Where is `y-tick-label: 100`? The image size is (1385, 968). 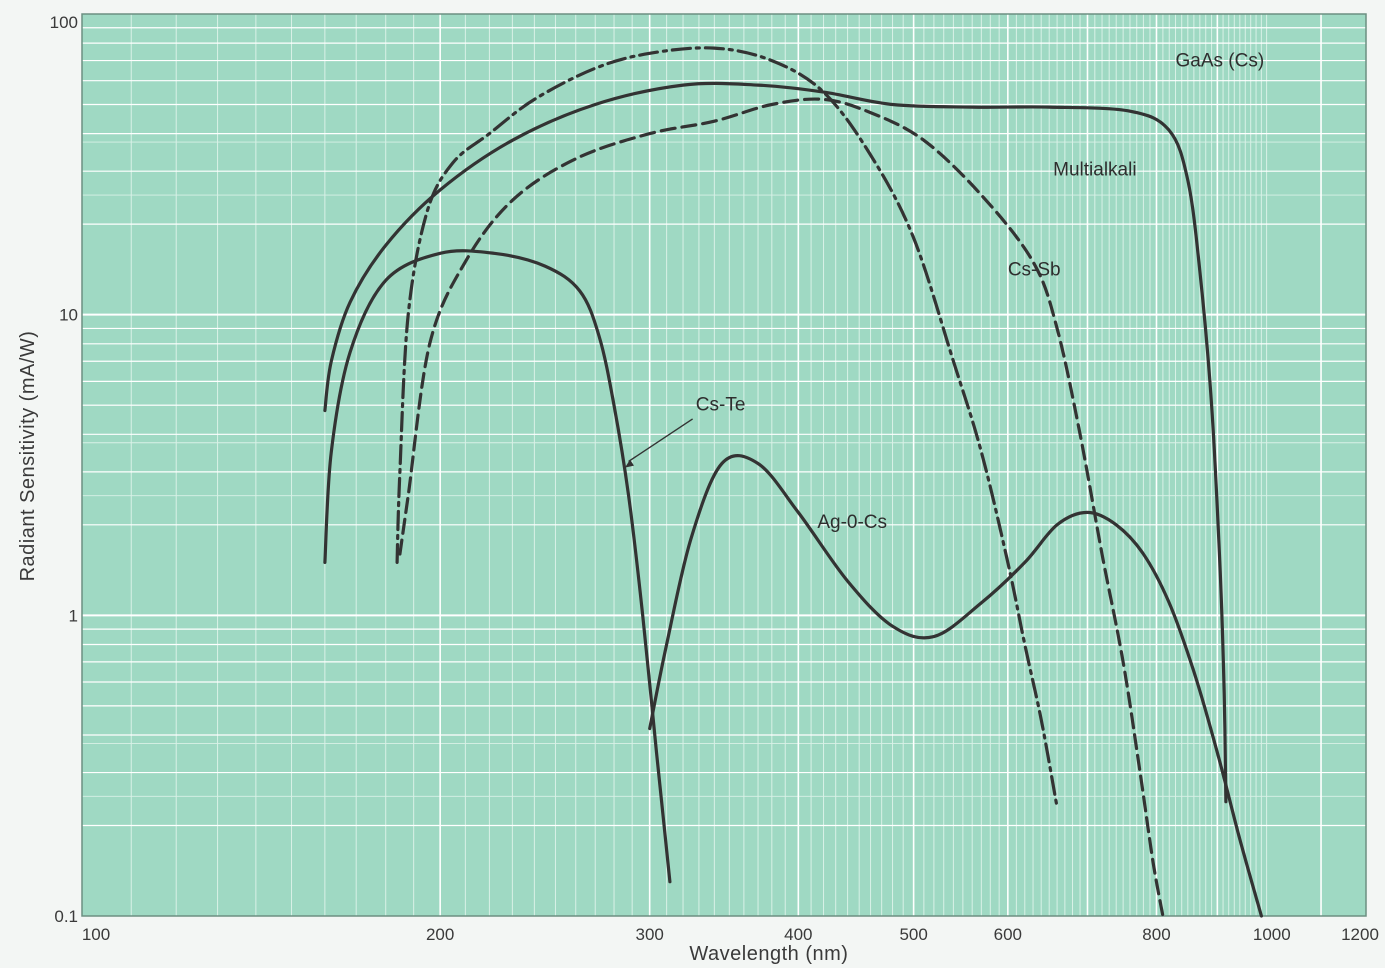
y-tick-label: 100 is located at coordinates (64, 22).